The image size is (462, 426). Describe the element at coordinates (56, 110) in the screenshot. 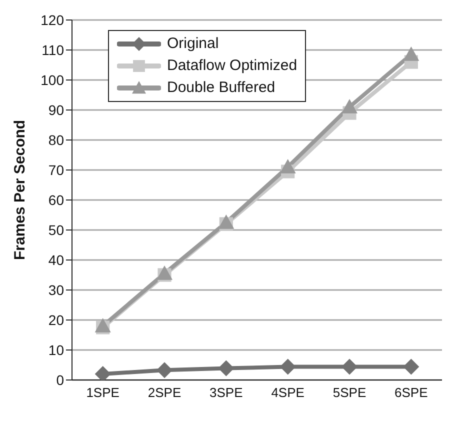

I see `y-tick-label: 90` at that location.